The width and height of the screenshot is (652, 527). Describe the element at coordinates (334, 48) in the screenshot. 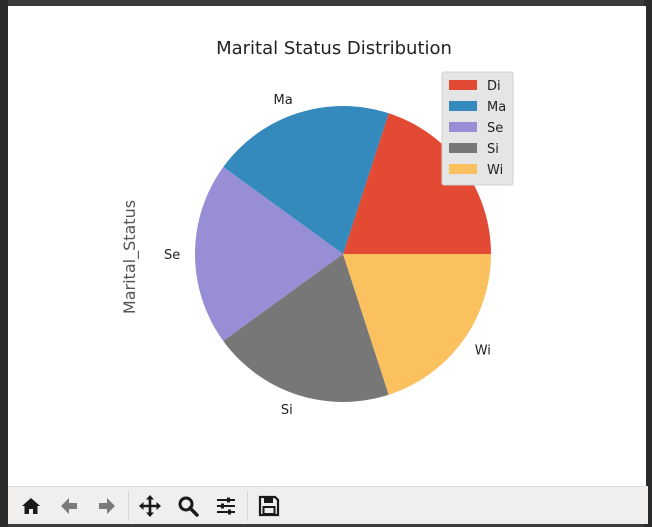

I see `chart-title: Marital Status Distribution` at that location.